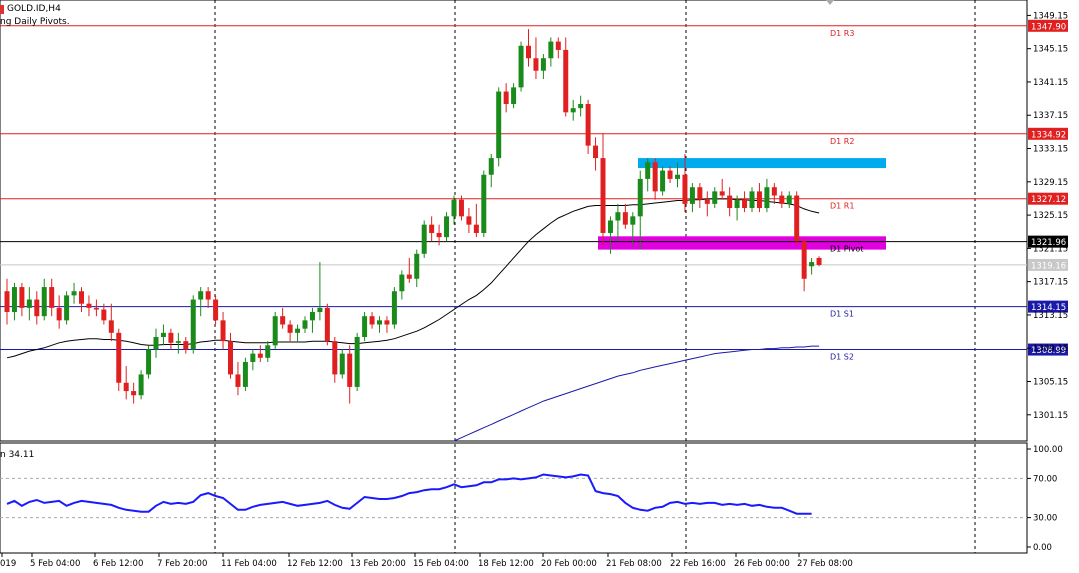 The height and width of the screenshot is (573, 1079). I want to click on chart-header: GOLD.ID,H4 ng Daily Pivots., so click(35, 14).